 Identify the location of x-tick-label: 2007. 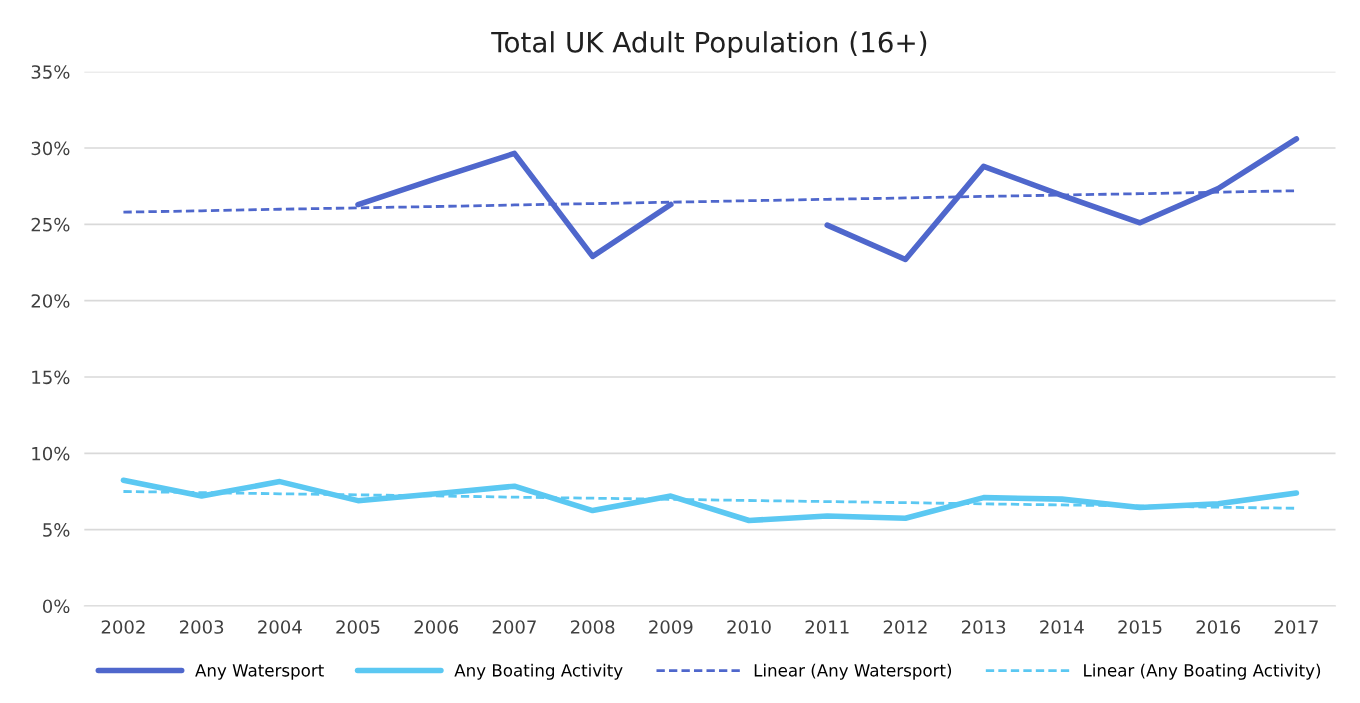
(514, 627).